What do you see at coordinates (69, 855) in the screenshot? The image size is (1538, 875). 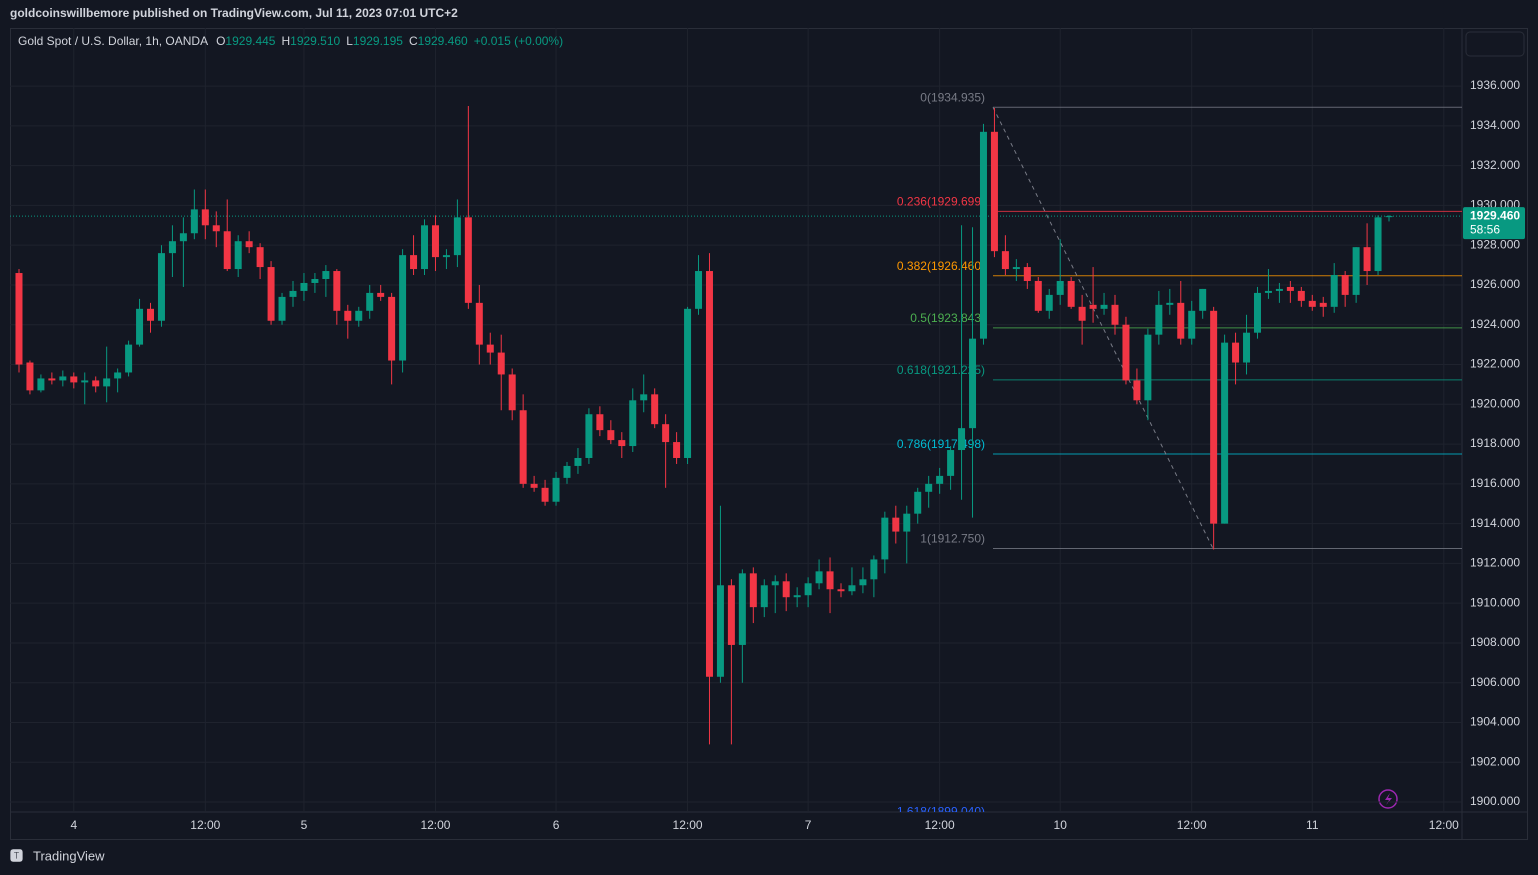 I see `brand: TradingView` at bounding box center [69, 855].